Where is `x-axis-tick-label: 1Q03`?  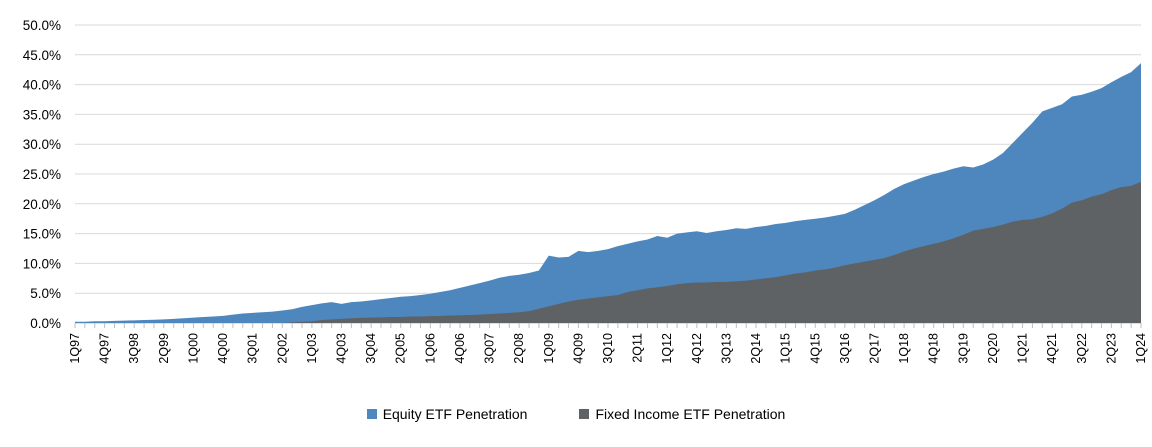
x-axis-tick-label: 1Q03 is located at coordinates (312, 348).